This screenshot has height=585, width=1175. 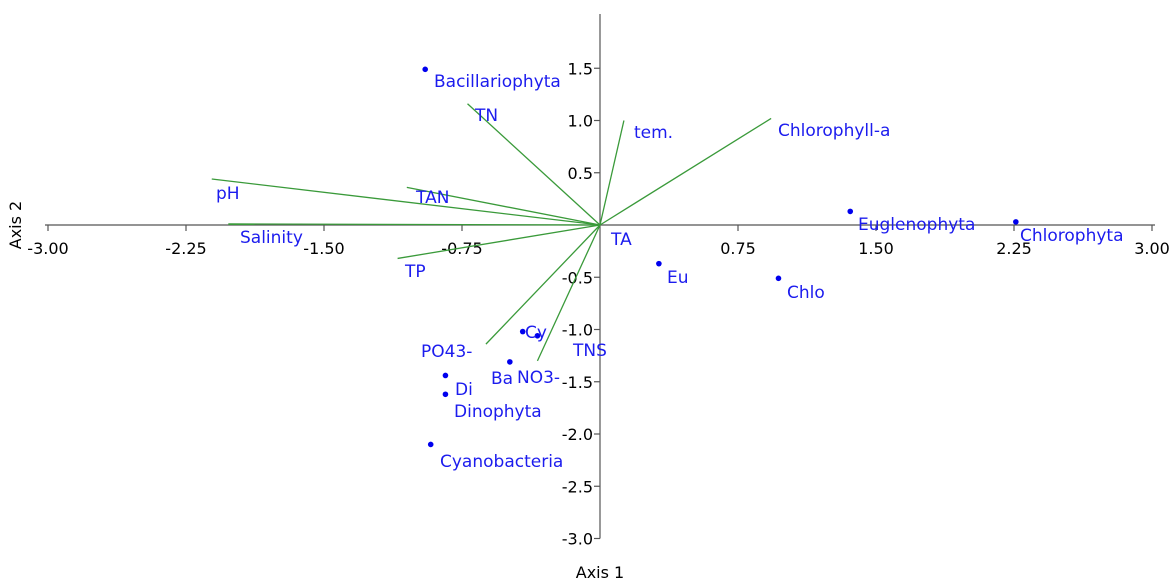 What do you see at coordinates (414, 224) in the screenshot?
I see `vector-salinity` at bounding box center [414, 224].